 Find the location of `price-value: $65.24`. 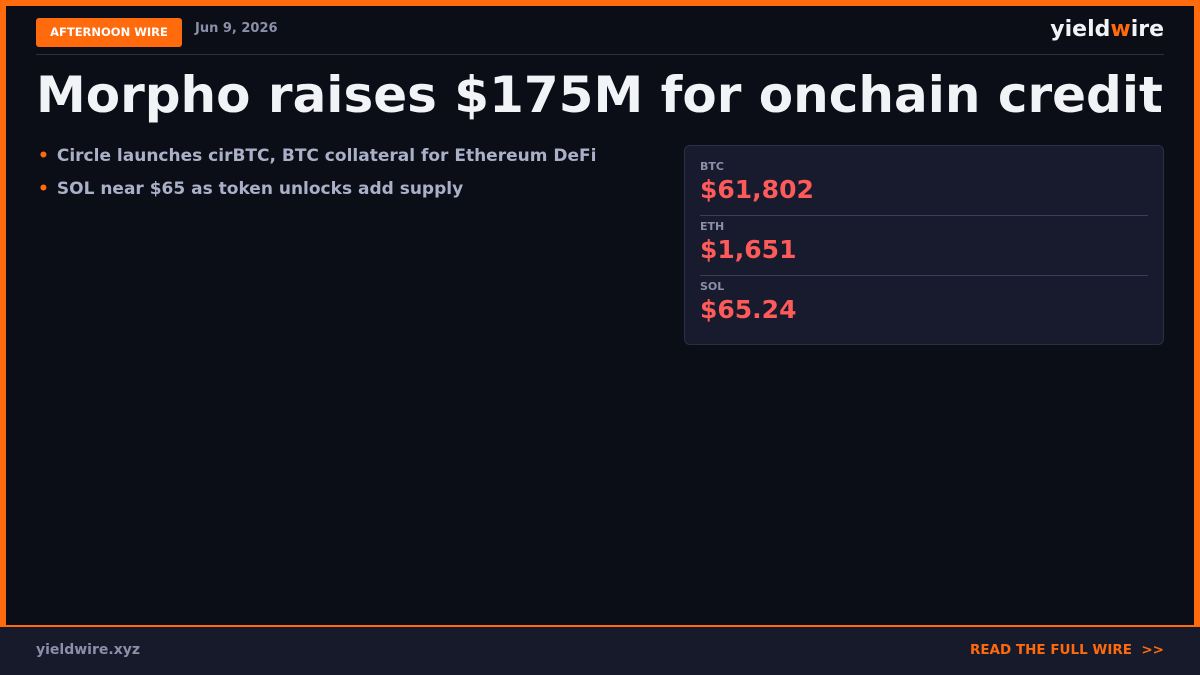

price-value: $65.24 is located at coordinates (748, 309).